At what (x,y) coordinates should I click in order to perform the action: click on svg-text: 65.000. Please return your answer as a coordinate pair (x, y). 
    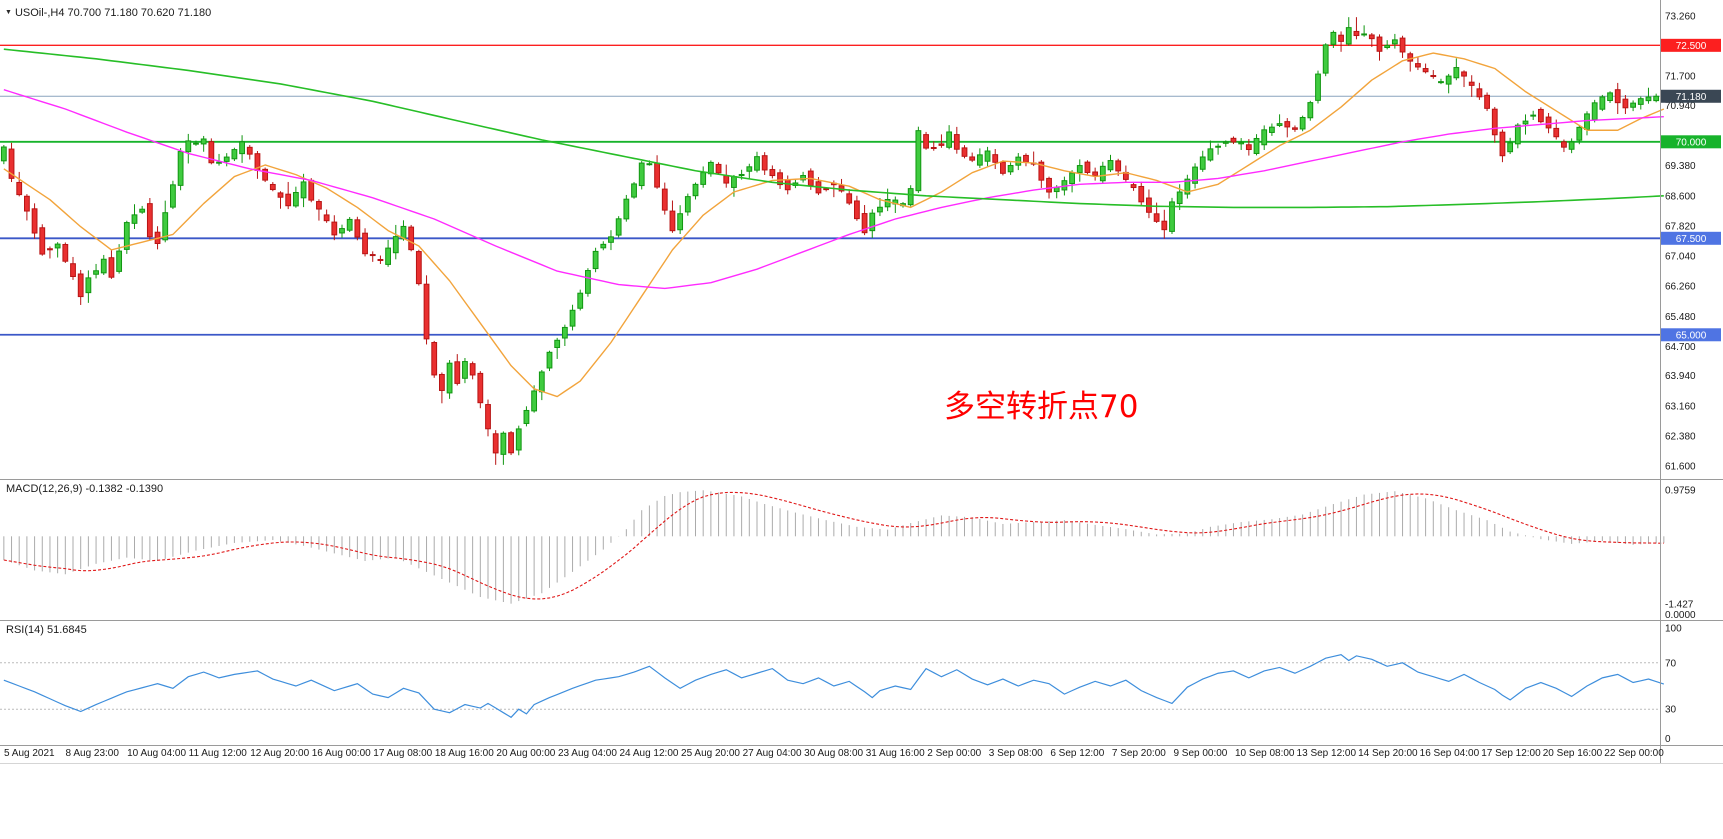
    Looking at the image, I should click on (1691, 335).